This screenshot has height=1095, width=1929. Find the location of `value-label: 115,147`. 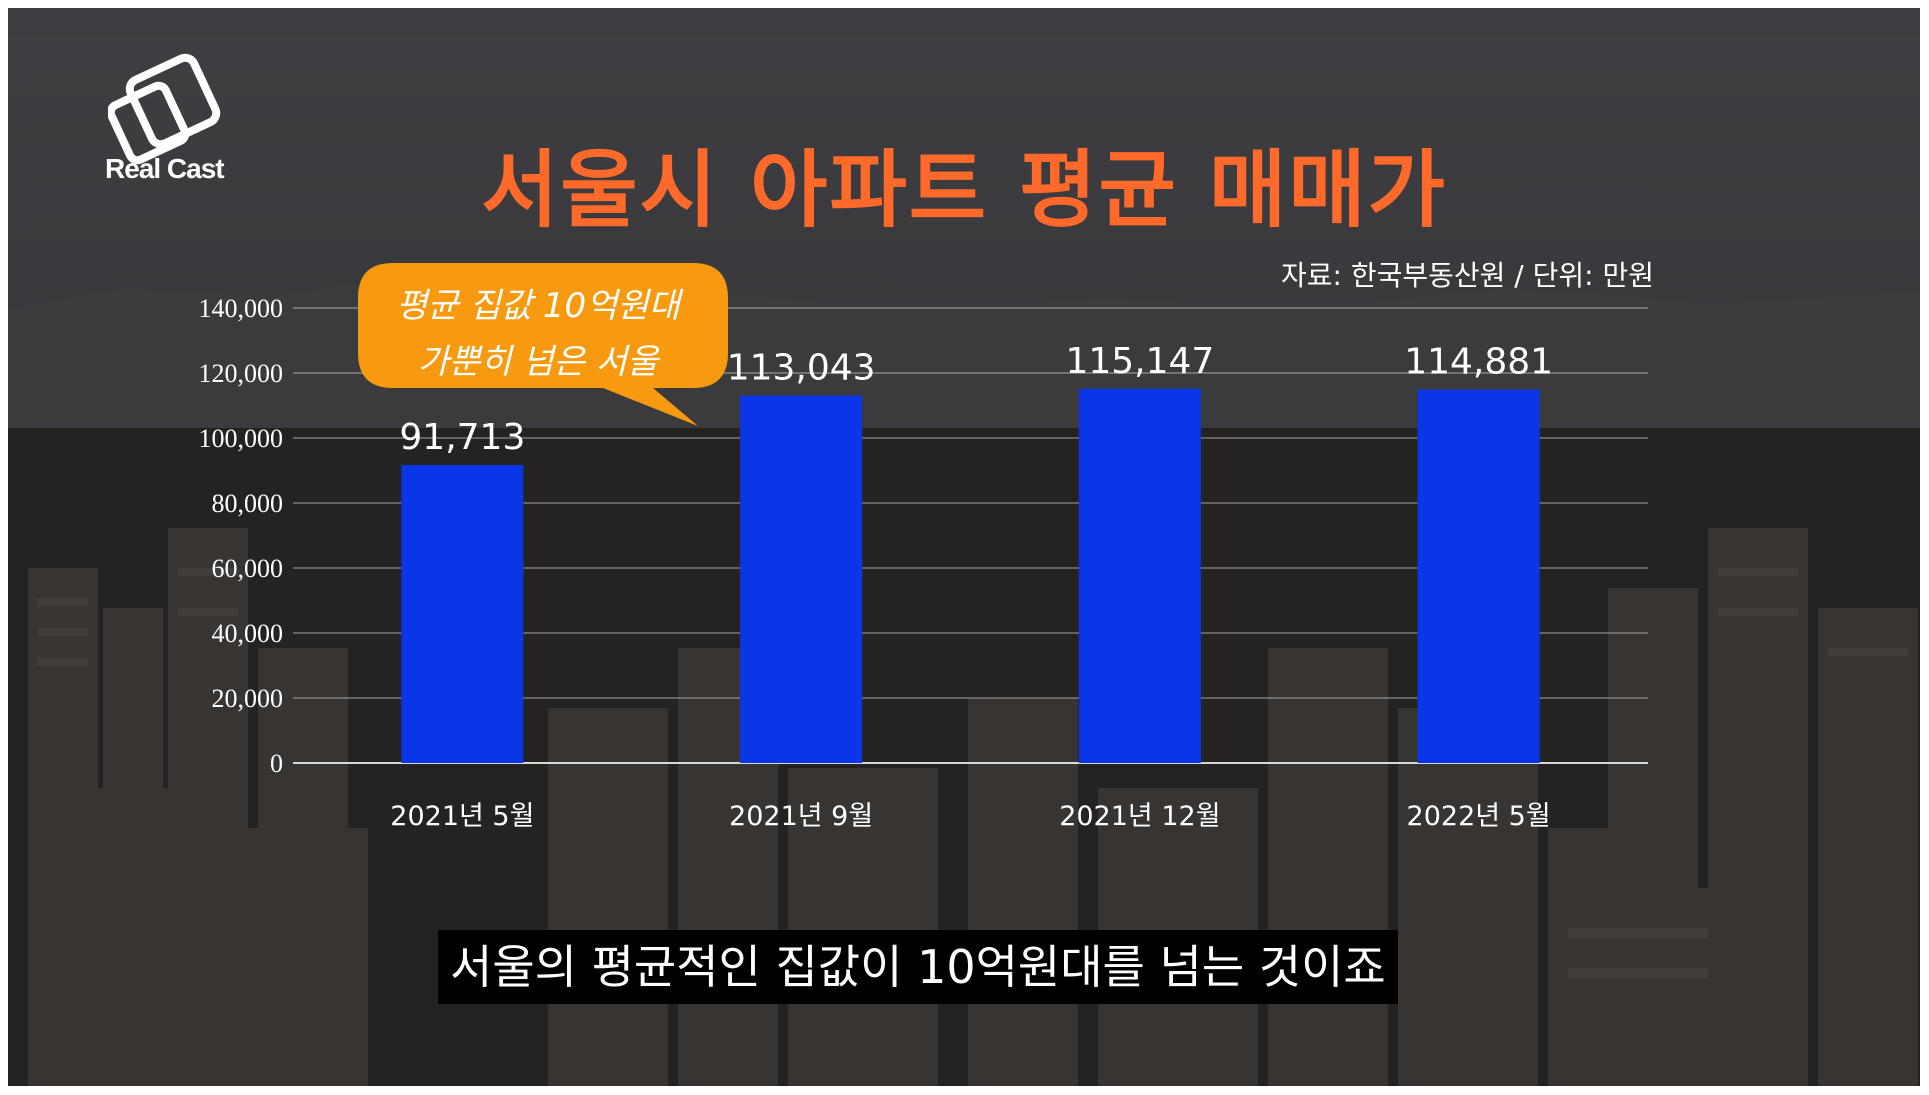

value-label: 115,147 is located at coordinates (1139, 361).